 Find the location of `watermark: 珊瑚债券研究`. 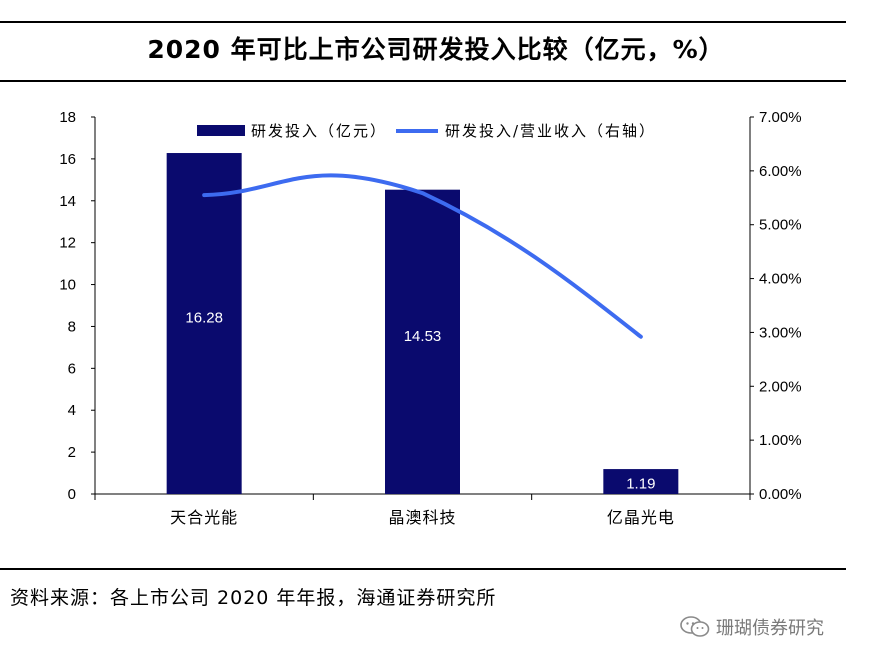

watermark: 珊瑚债券研究 is located at coordinates (752, 627).